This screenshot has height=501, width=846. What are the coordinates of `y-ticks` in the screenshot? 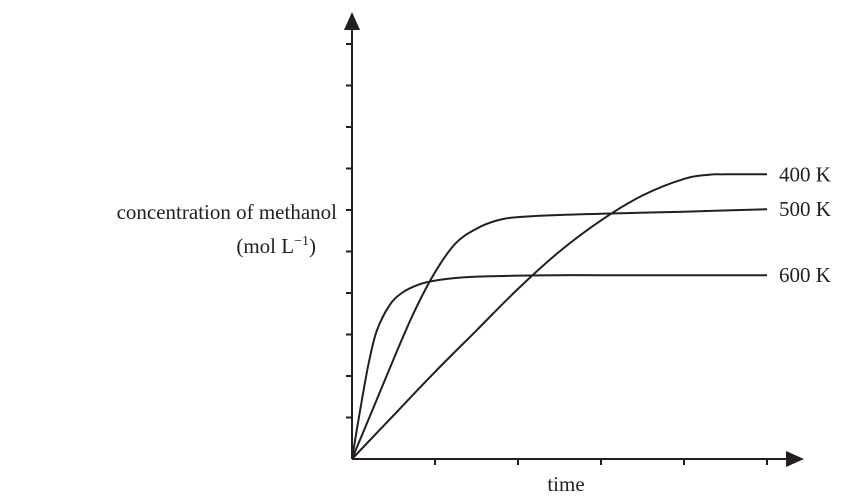 It's located at (349, 231).